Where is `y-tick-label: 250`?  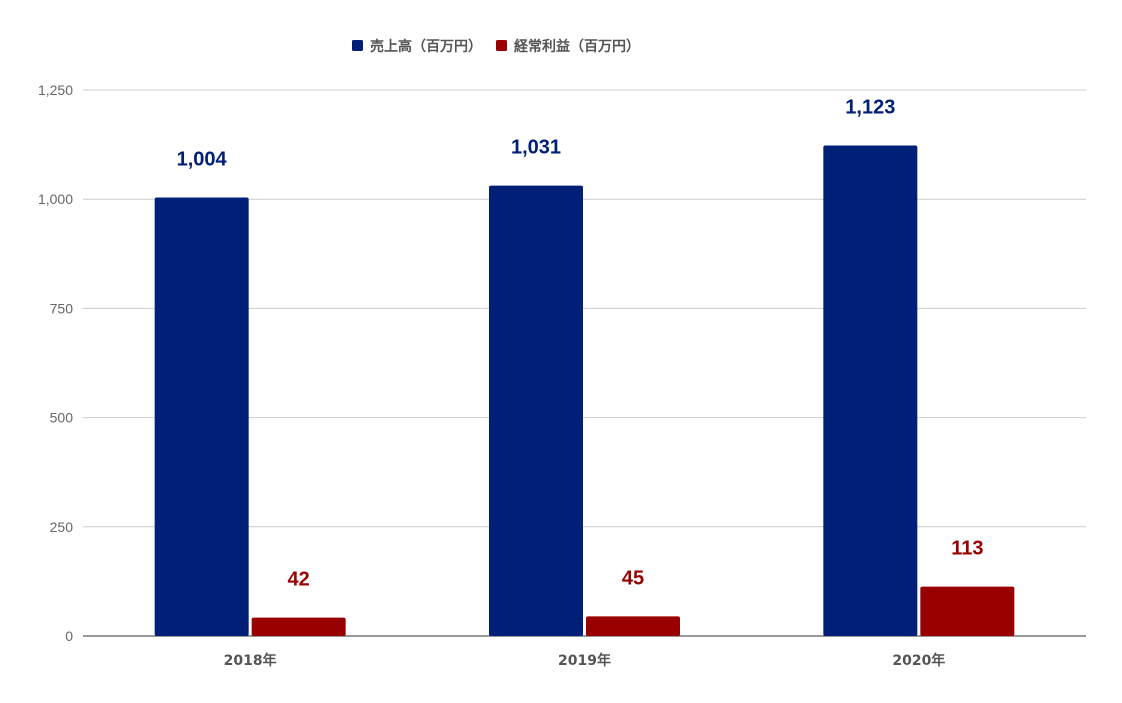
y-tick-label: 250 is located at coordinates (62, 527).